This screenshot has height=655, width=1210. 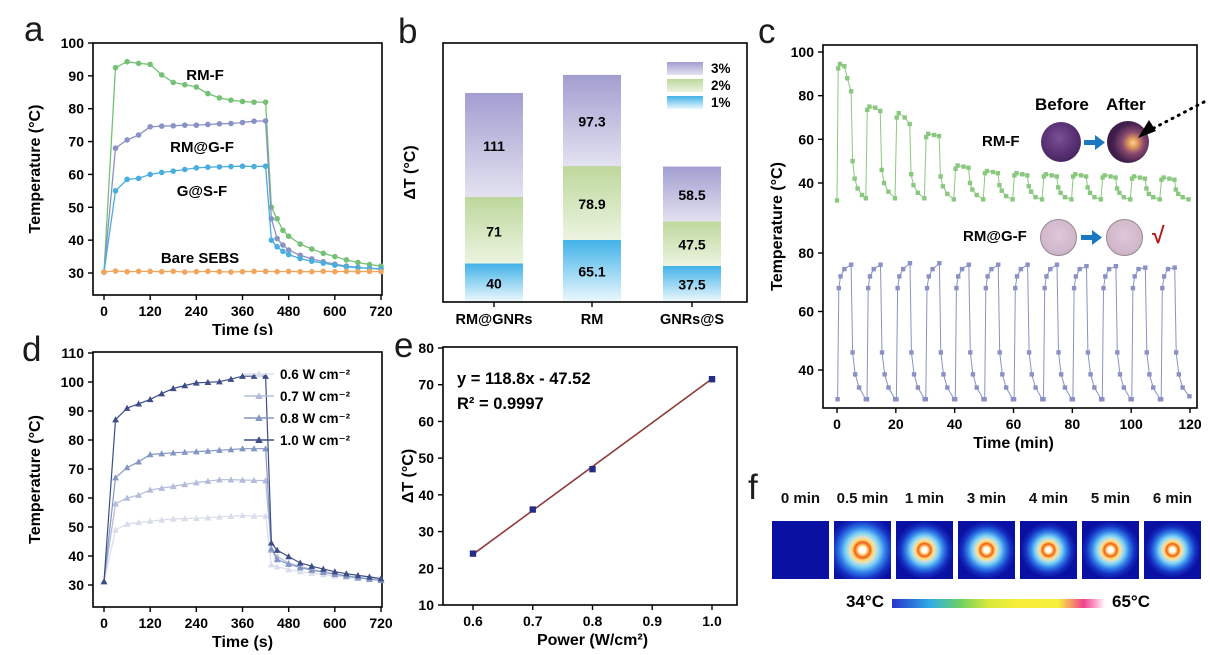 What do you see at coordinates (753, 487) in the screenshot?
I see `panel-letter-f: f` at bounding box center [753, 487].